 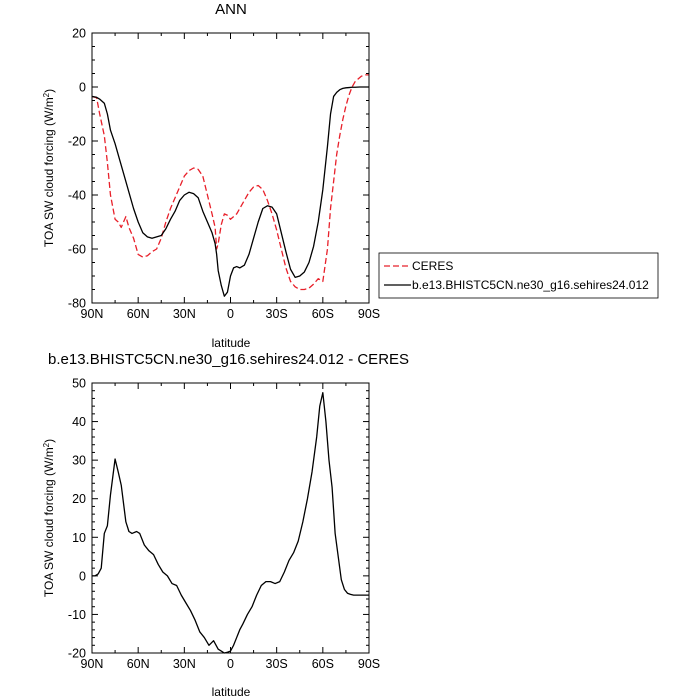 I want to click on y-axis-label-bottom: TOA SW cloud forcing (W/m2), so click(x=49, y=518).